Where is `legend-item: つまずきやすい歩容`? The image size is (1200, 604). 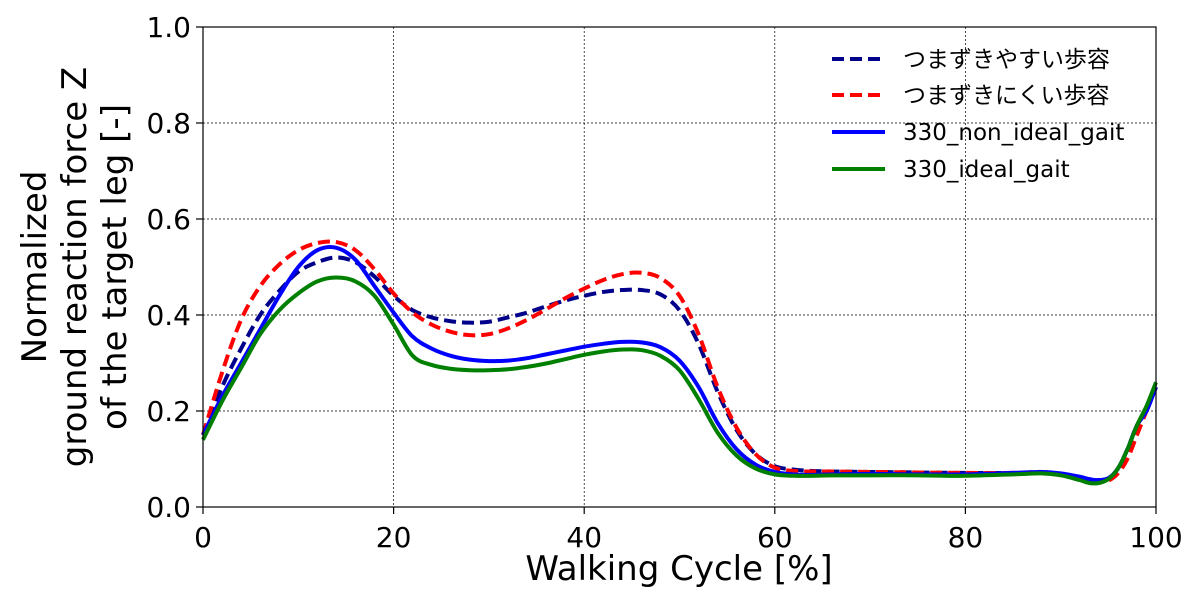
legend-item: つまずきやすい歩容 is located at coordinates (971, 60).